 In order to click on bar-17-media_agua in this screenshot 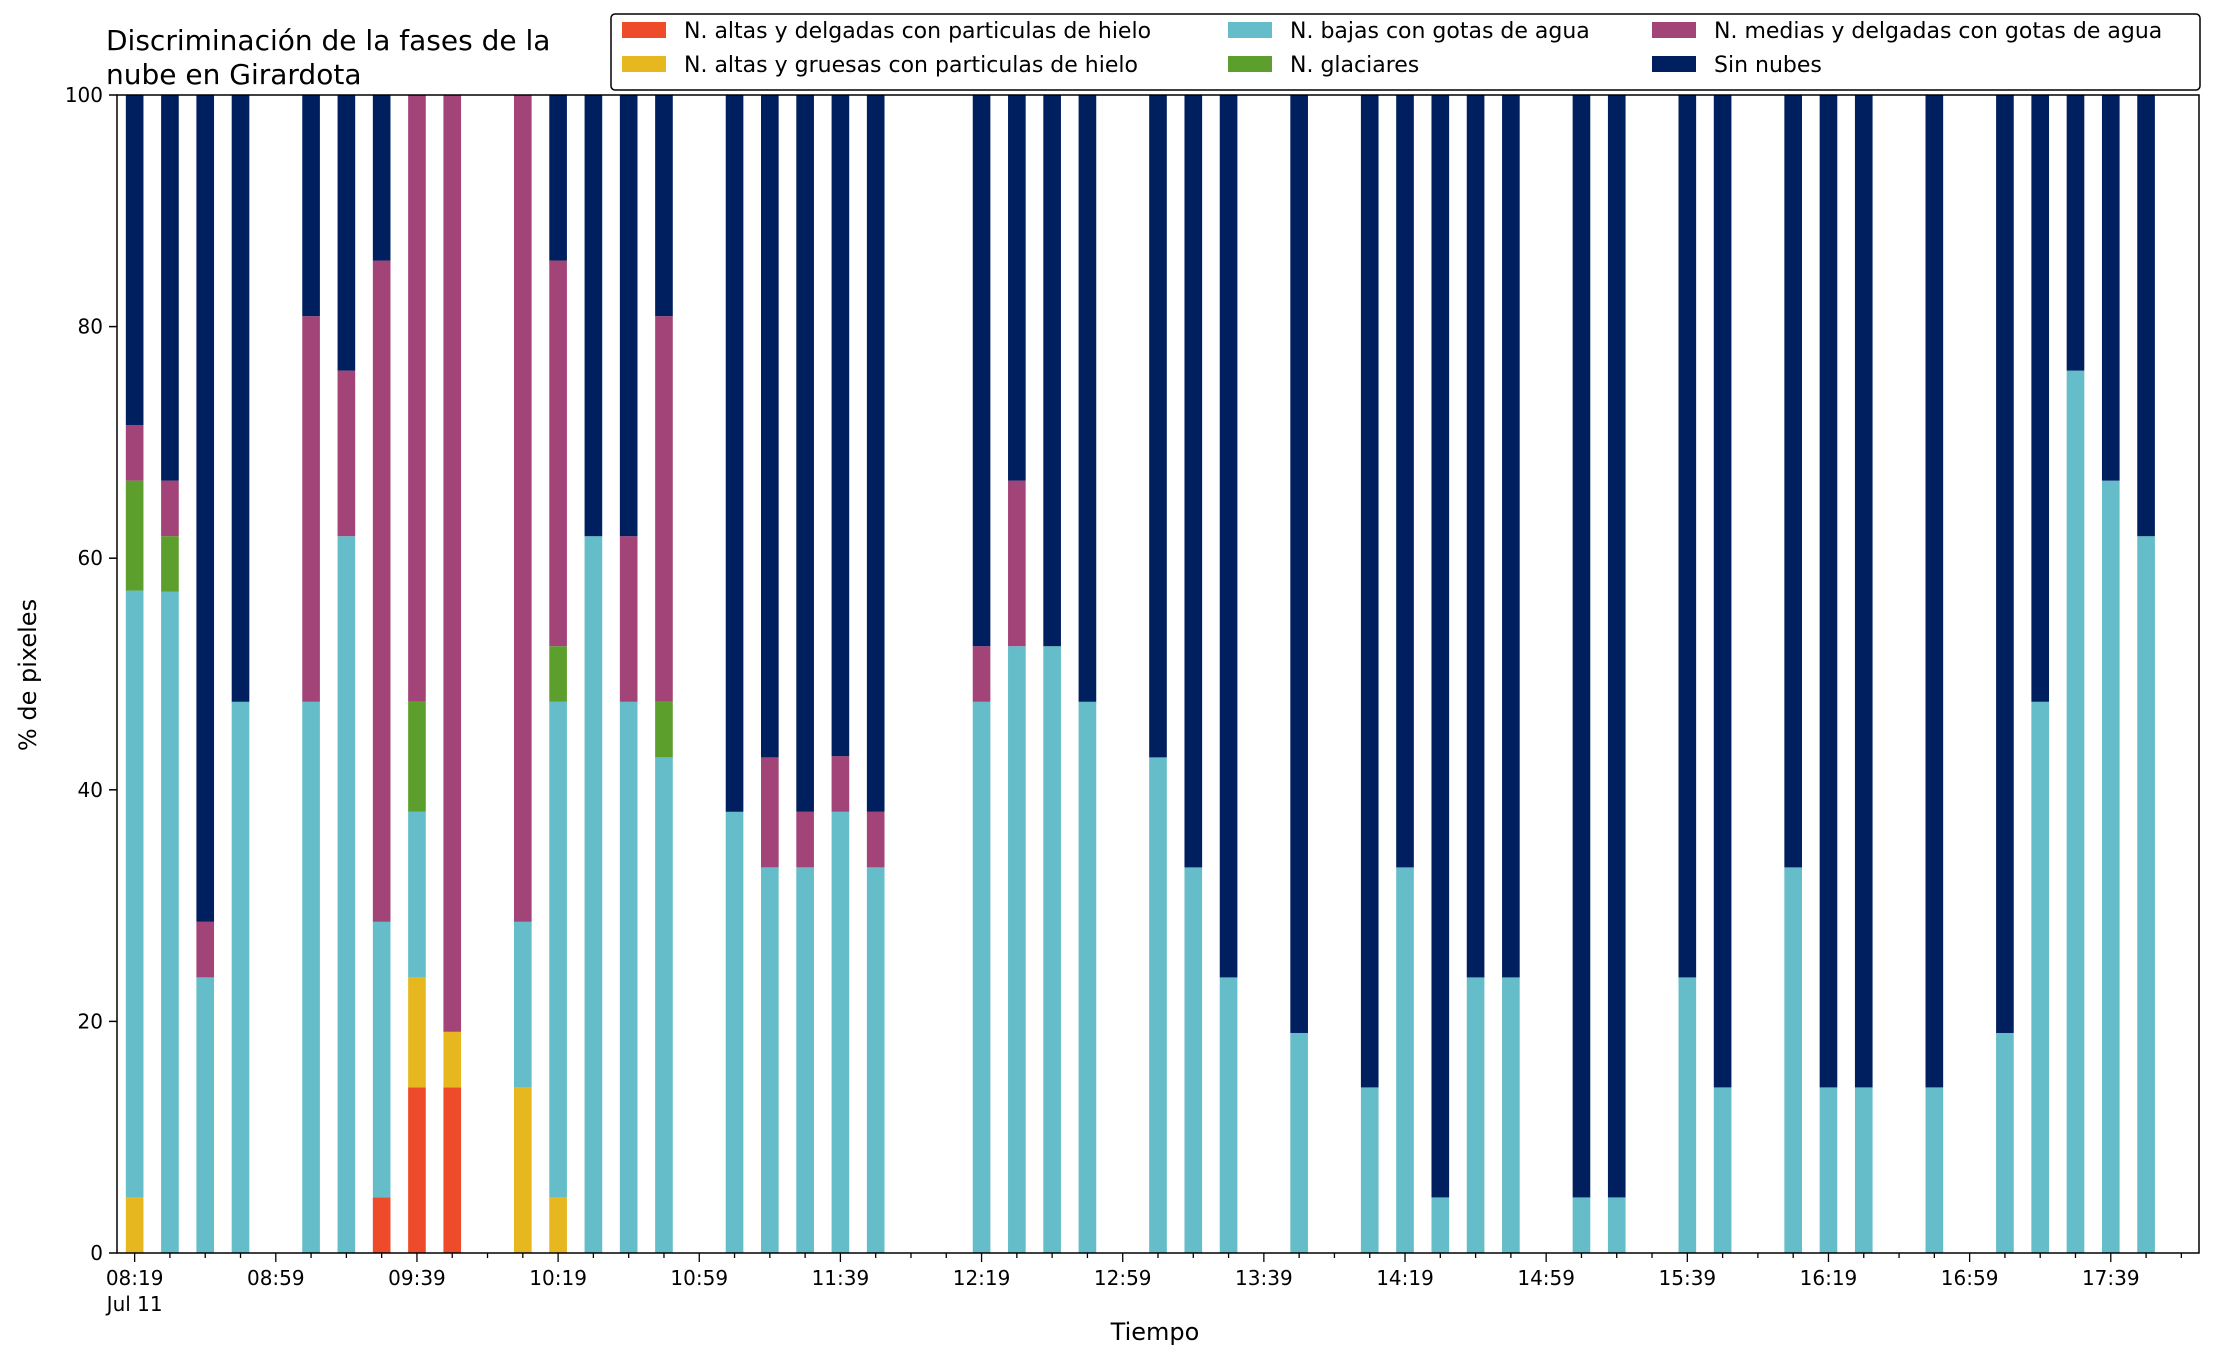, I will do `click(840, 784)`.